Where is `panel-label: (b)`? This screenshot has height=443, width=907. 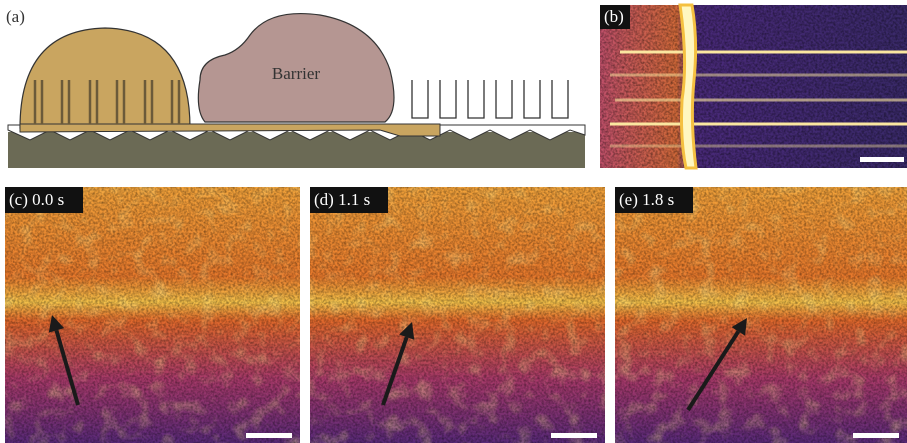
panel-label: (b) is located at coordinates (614, 16).